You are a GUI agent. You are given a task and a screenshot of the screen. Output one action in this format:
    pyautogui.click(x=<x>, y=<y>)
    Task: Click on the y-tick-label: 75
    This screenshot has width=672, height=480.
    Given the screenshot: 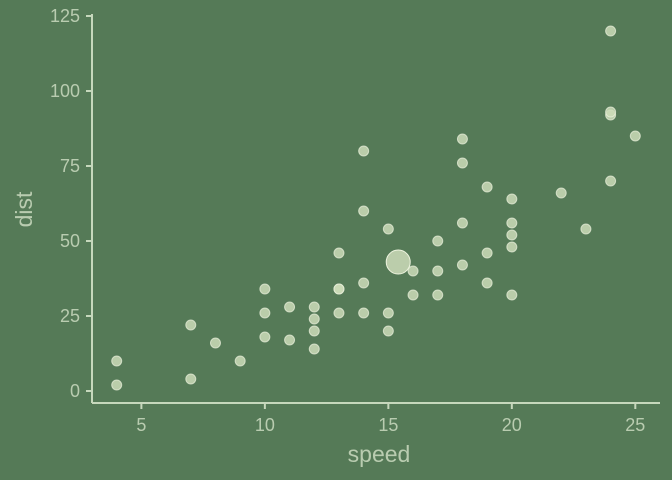 What is the action you would take?
    pyautogui.click(x=70, y=166)
    